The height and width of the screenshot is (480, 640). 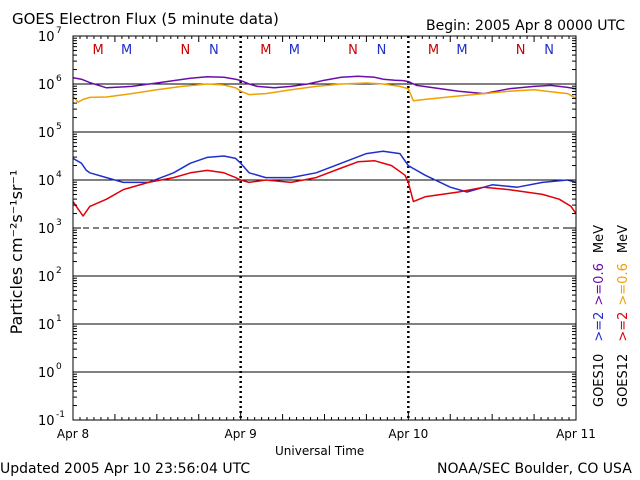 What do you see at coordinates (59, 175) in the screenshot?
I see `y-tick-exponent: 4` at bounding box center [59, 175].